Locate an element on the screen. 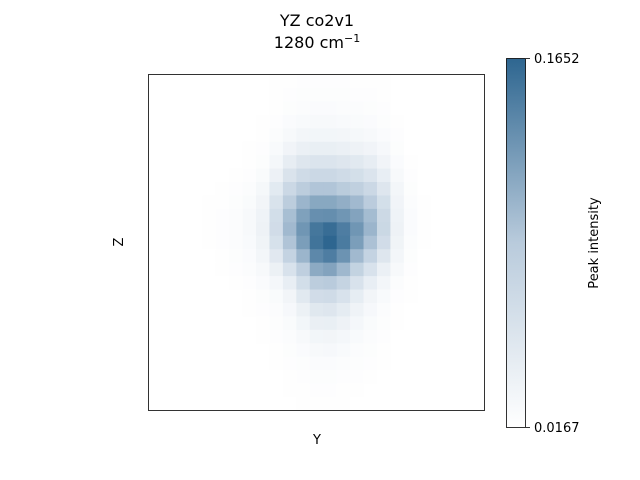  chart-title-line1: YZ co2v1 is located at coordinates (316, 20).